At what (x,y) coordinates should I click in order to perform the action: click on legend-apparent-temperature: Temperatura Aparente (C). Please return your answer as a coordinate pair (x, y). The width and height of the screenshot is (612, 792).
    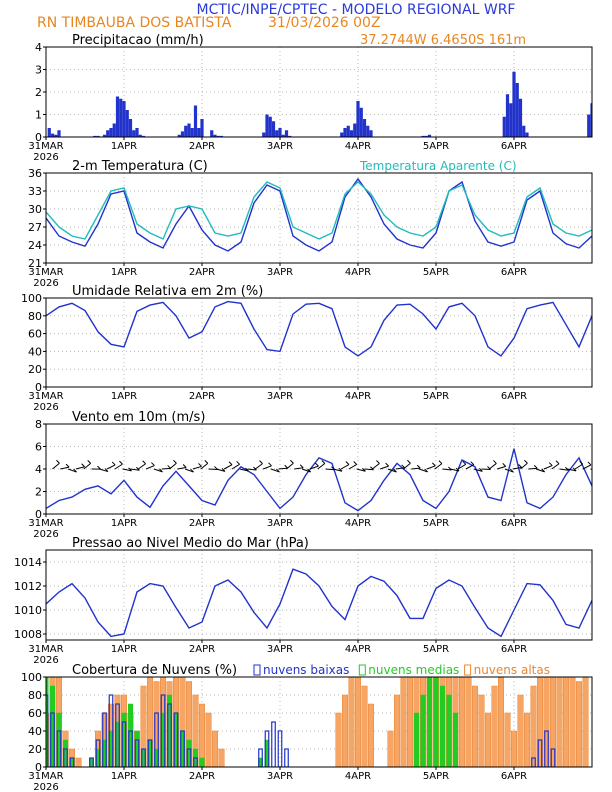
    Looking at the image, I should click on (438, 166).